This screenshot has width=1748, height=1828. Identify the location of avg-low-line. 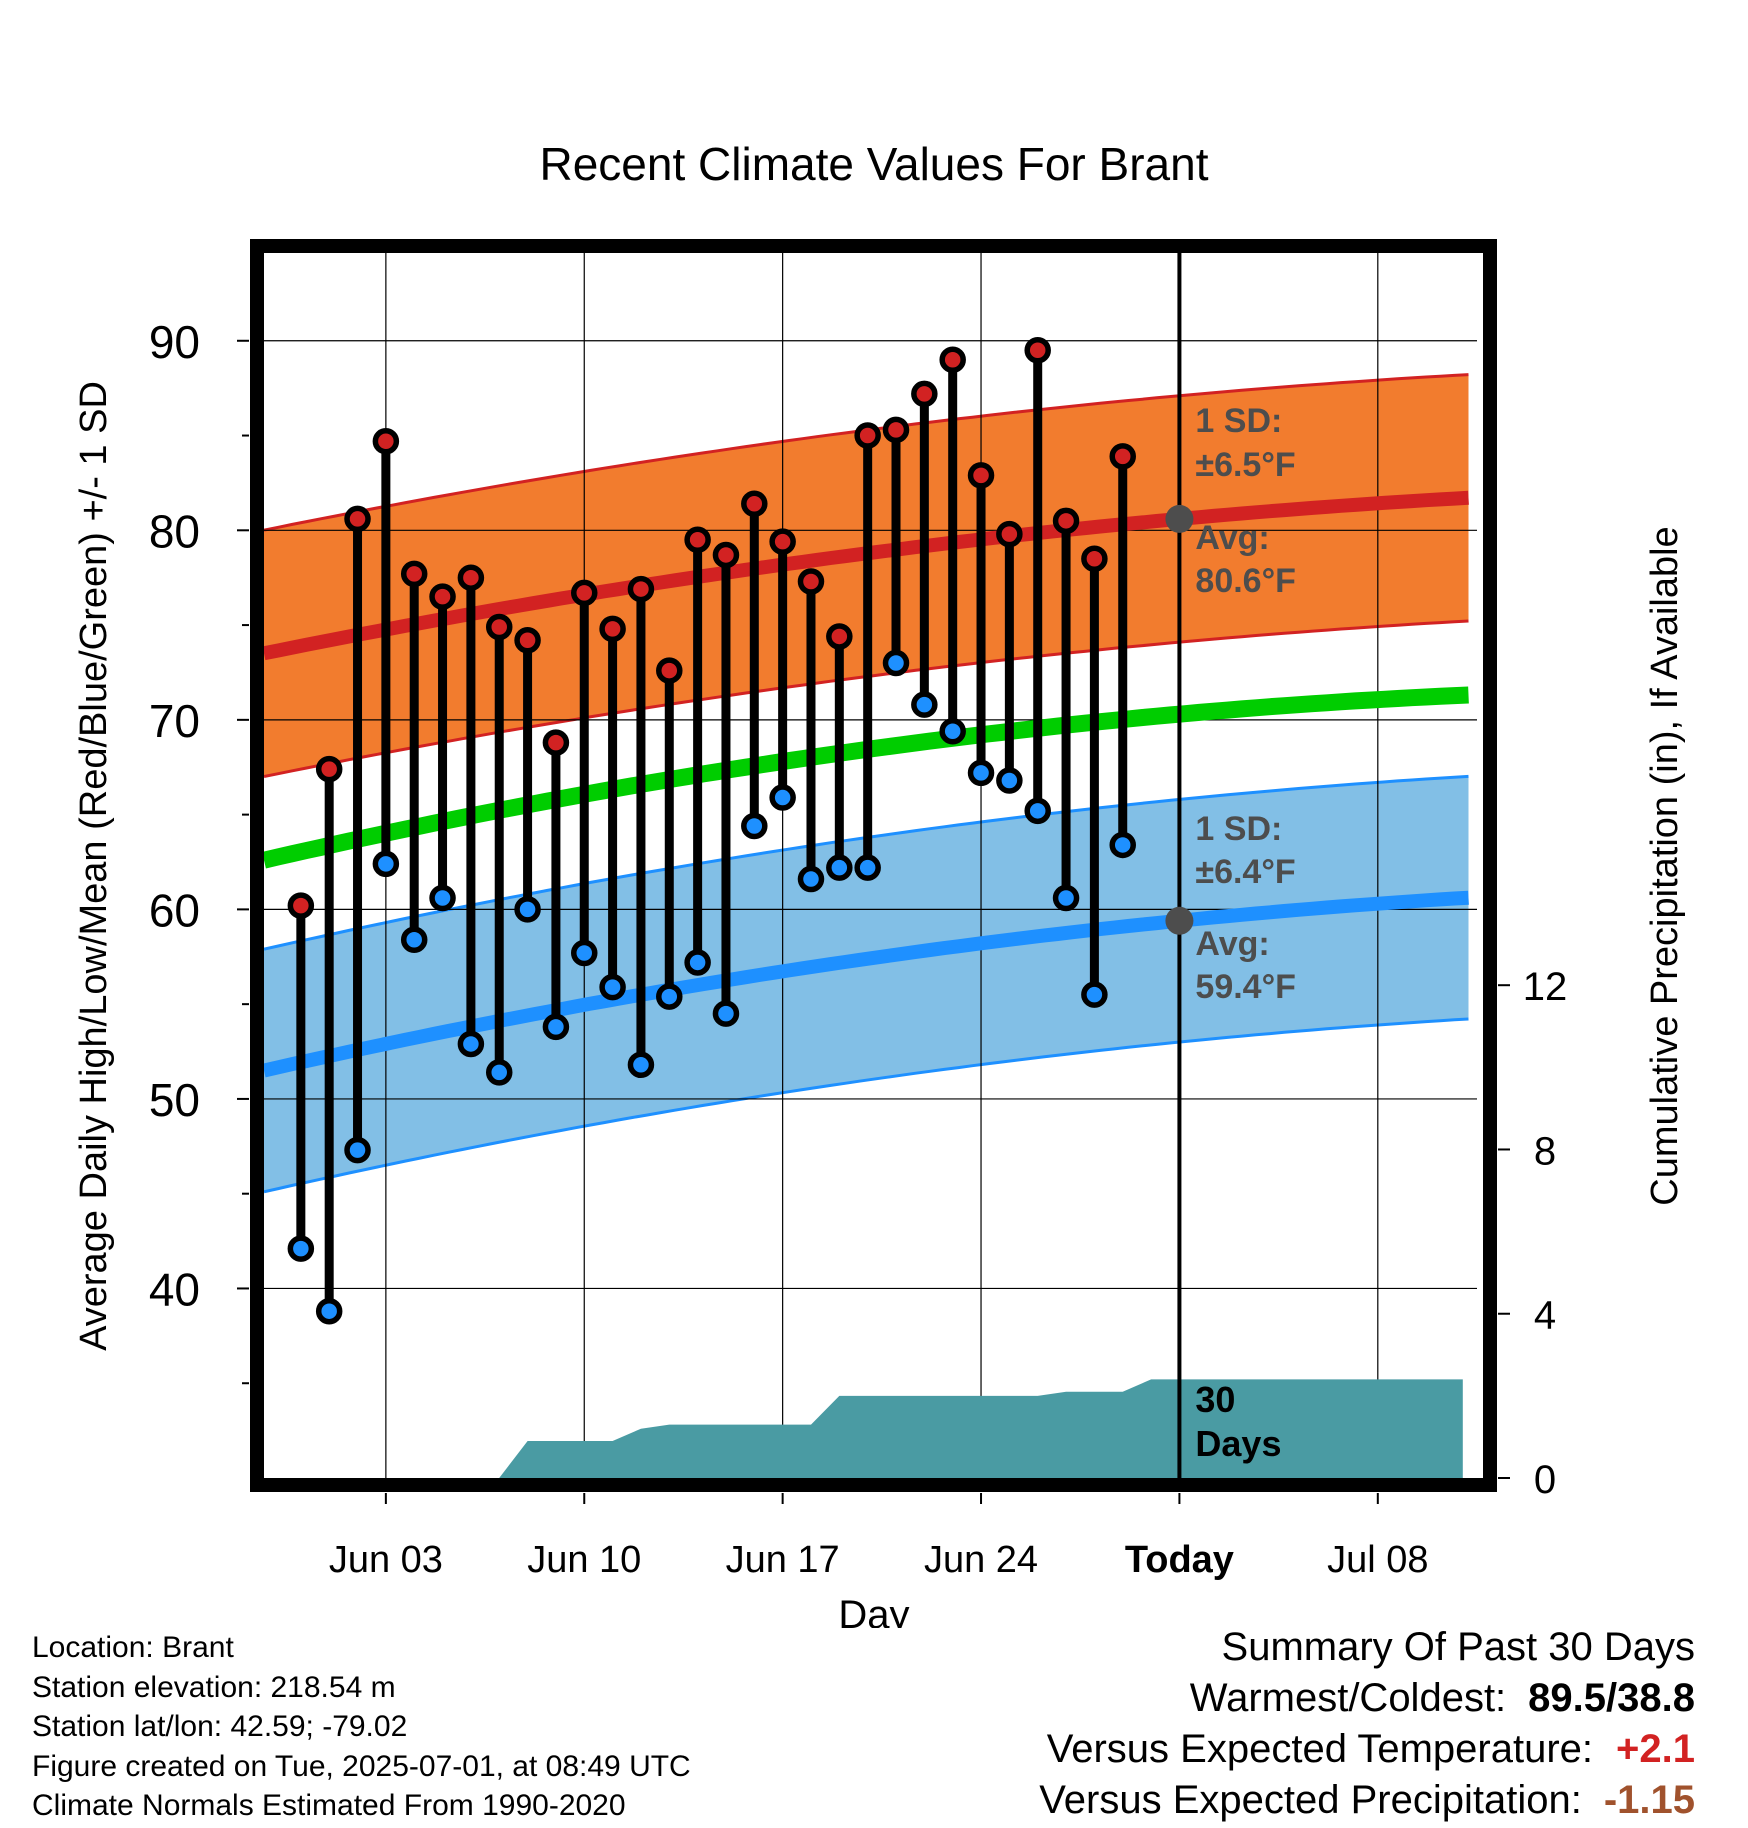
(866, 984).